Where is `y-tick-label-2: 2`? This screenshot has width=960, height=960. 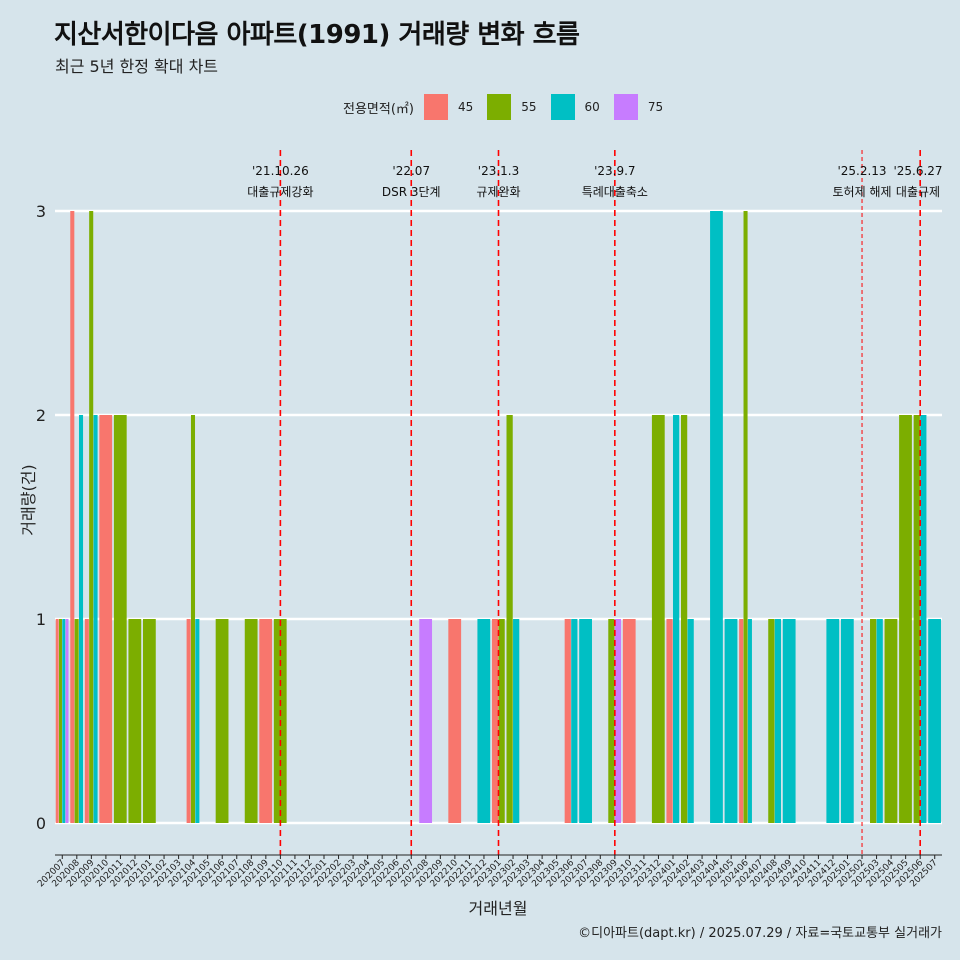
y-tick-label-2: 2 is located at coordinates (41, 415).